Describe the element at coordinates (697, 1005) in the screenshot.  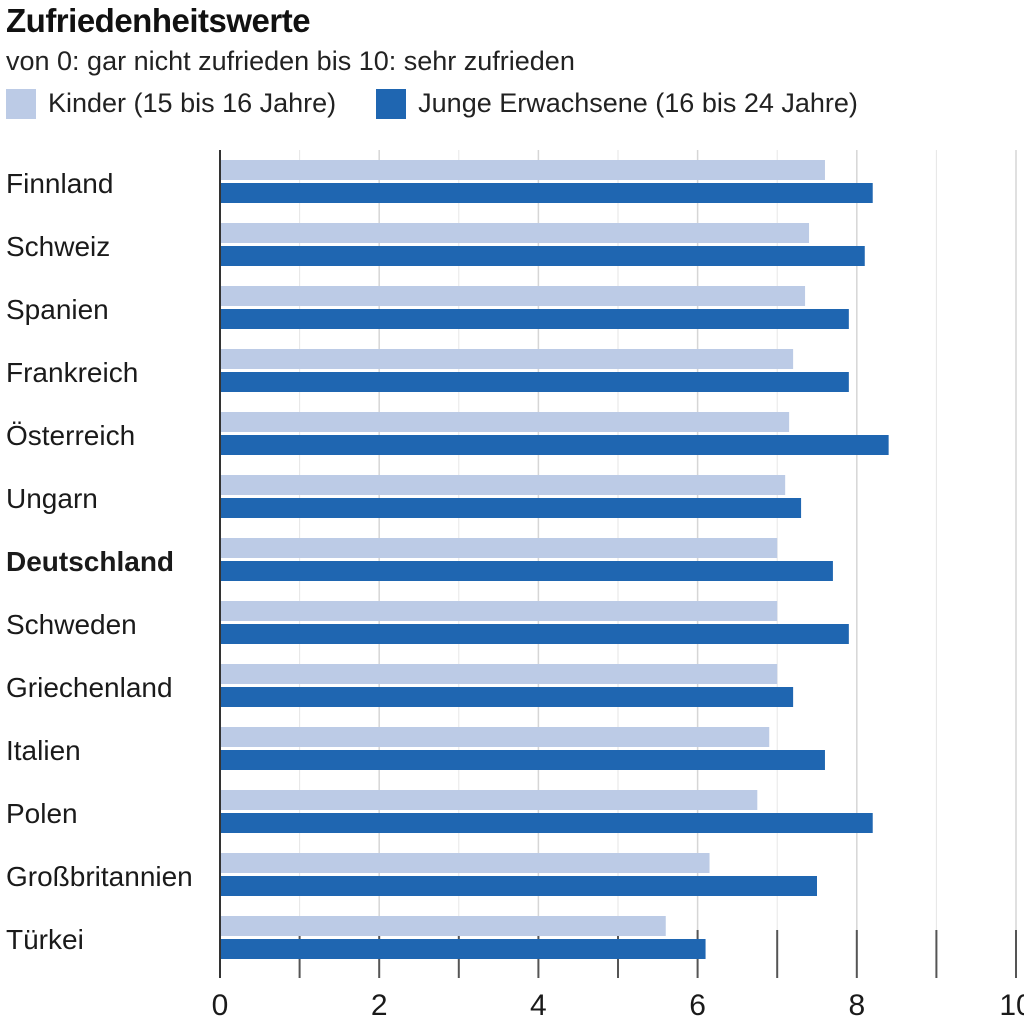
I see `x-tick-label: 6` at that location.